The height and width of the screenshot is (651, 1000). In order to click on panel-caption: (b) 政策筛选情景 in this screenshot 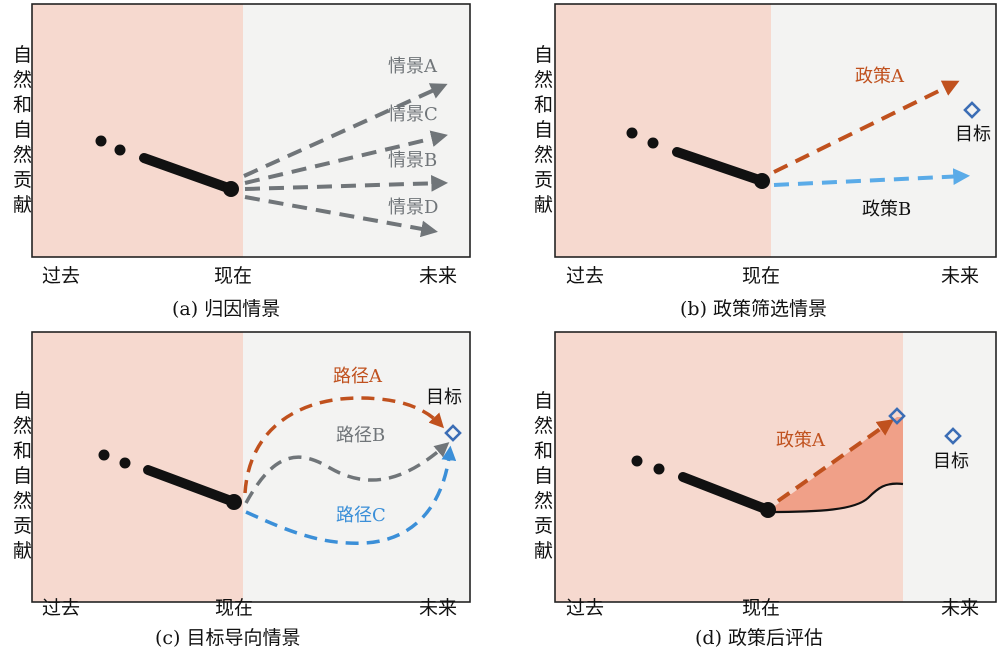, I will do `click(753, 309)`.